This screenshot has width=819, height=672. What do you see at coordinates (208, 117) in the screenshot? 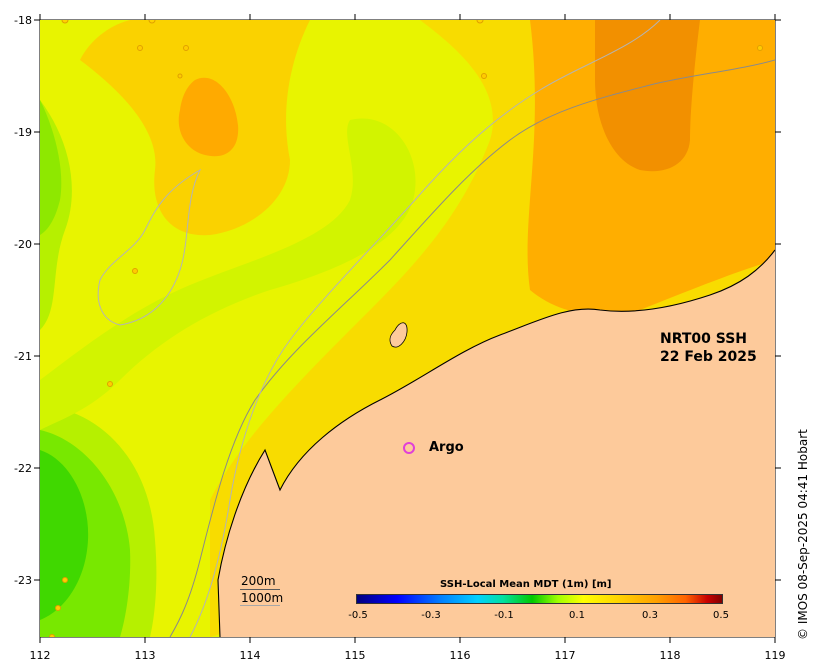
I see `ssh-contour-orange-north` at bounding box center [208, 117].